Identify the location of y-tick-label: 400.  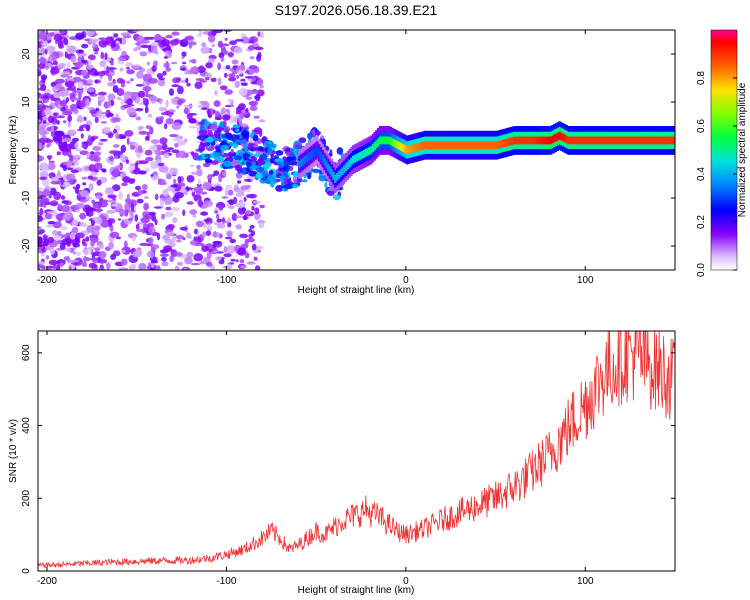
(26, 425).